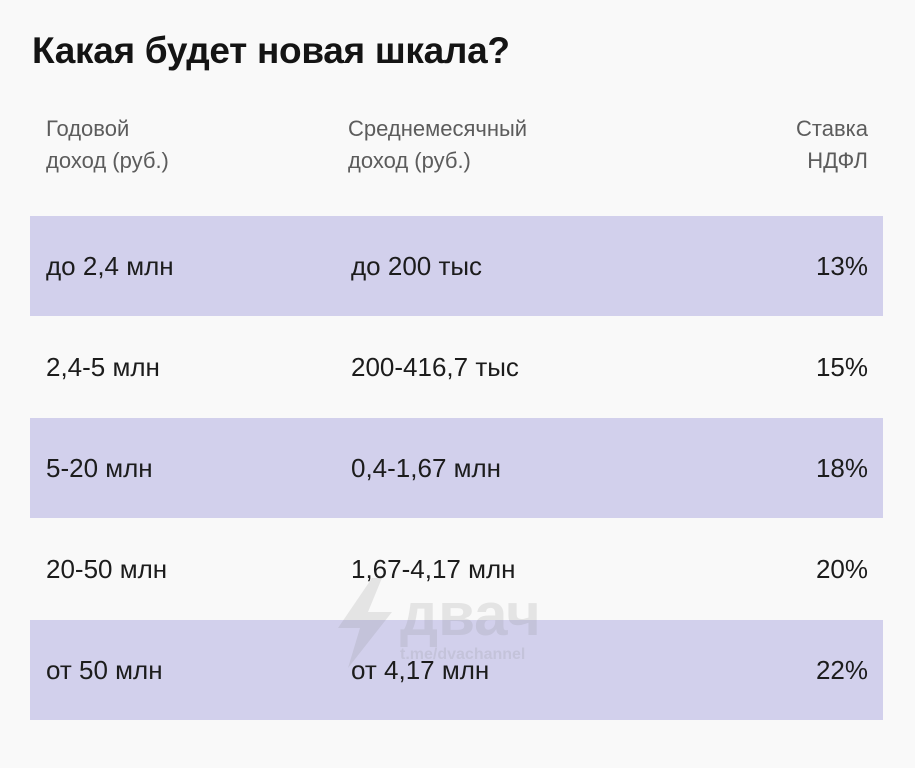  What do you see at coordinates (841, 367) in the screenshot?
I see `tax-rate-cell: 15%` at bounding box center [841, 367].